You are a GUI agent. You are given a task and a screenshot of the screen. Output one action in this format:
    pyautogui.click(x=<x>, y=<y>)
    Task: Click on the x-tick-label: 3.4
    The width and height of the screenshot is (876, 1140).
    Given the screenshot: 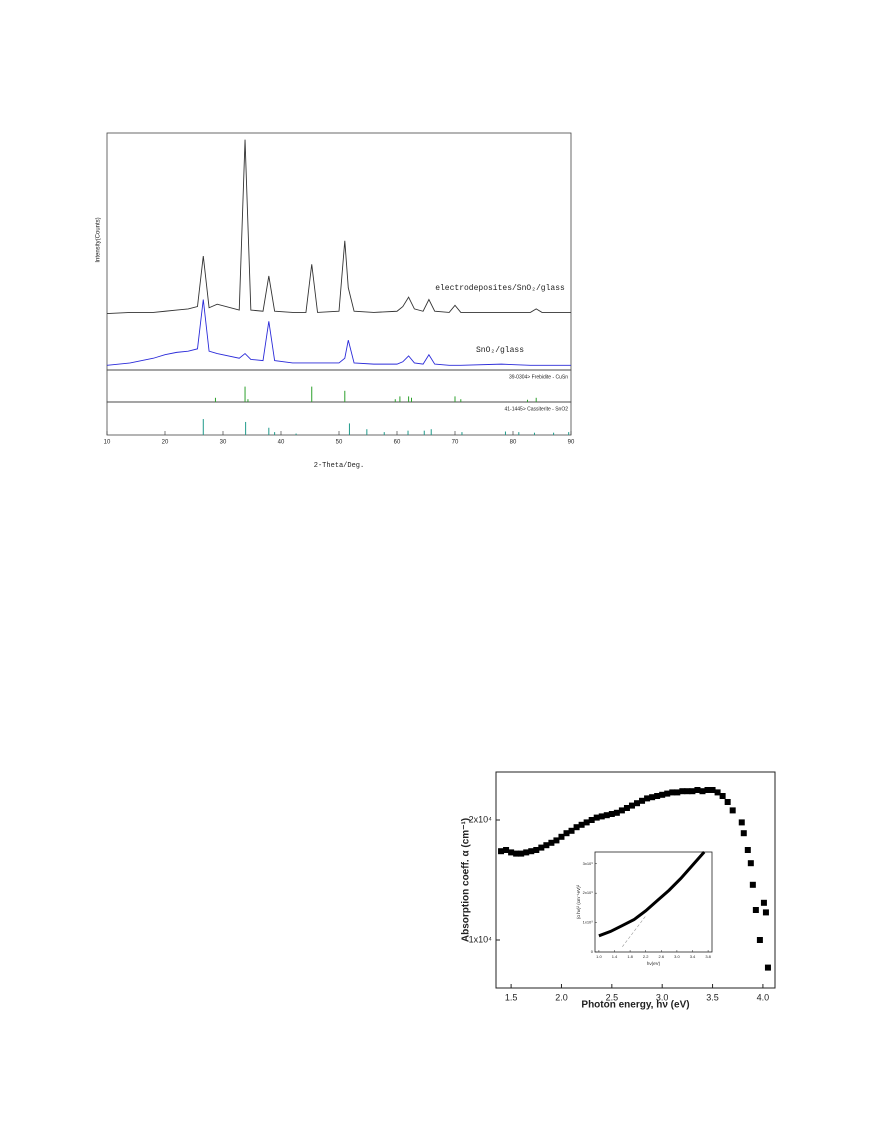 What is the action you would take?
    pyautogui.click(x=693, y=956)
    